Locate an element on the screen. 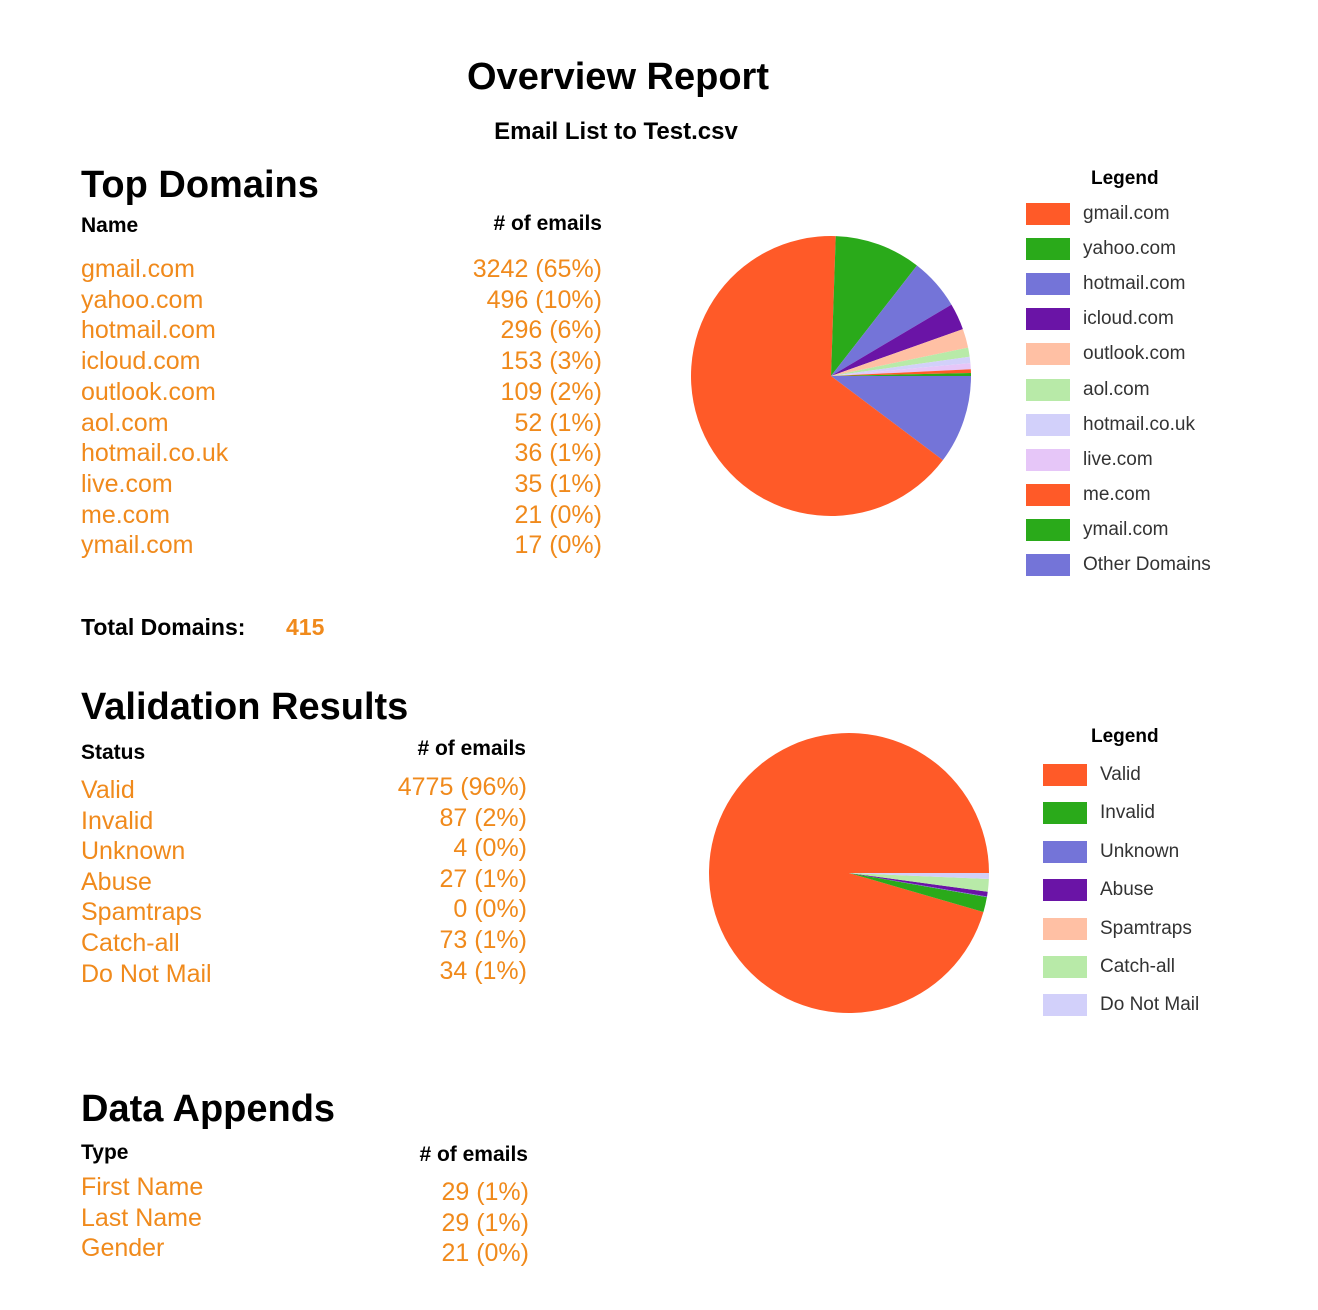 The height and width of the screenshot is (1310, 1318). top_domains-row-count: 3242 (65%) is located at coordinates (537, 269).